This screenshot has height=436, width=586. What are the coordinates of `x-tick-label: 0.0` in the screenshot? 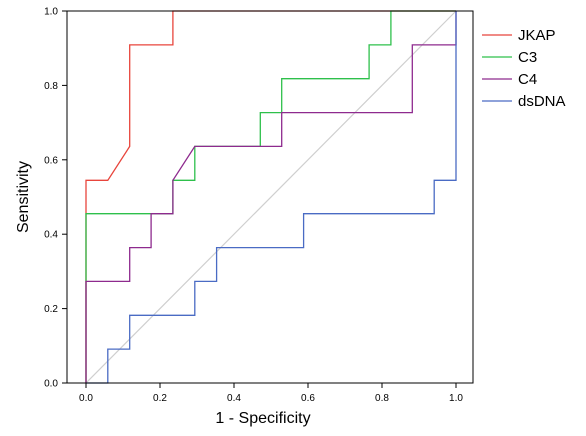 It's located at (86, 398).